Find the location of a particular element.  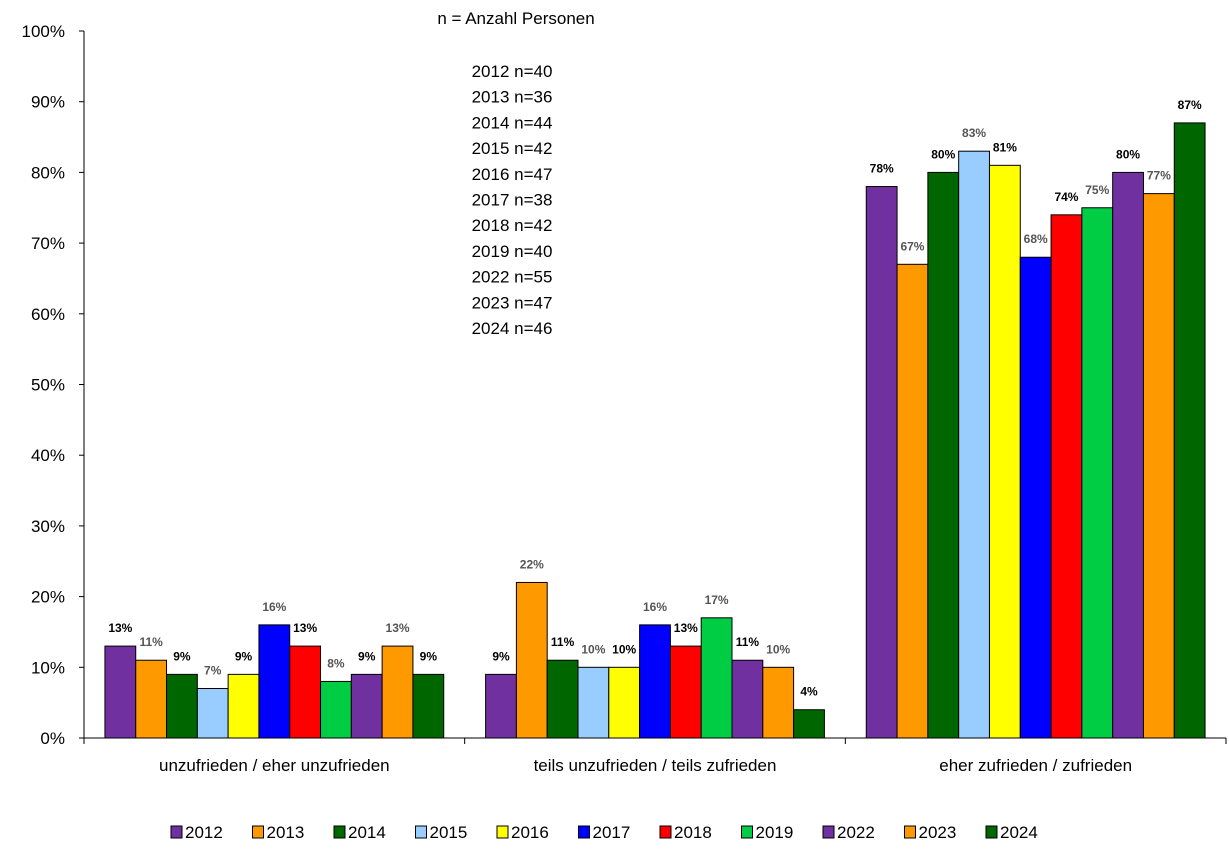

y-tick-label: 70% is located at coordinates (48, 243).